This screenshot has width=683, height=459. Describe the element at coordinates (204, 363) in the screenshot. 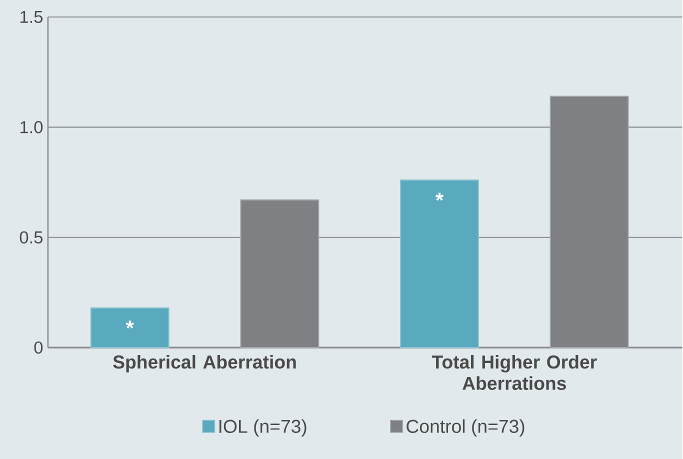

I see `x-tick-label: Spherical Aberration` at that location.